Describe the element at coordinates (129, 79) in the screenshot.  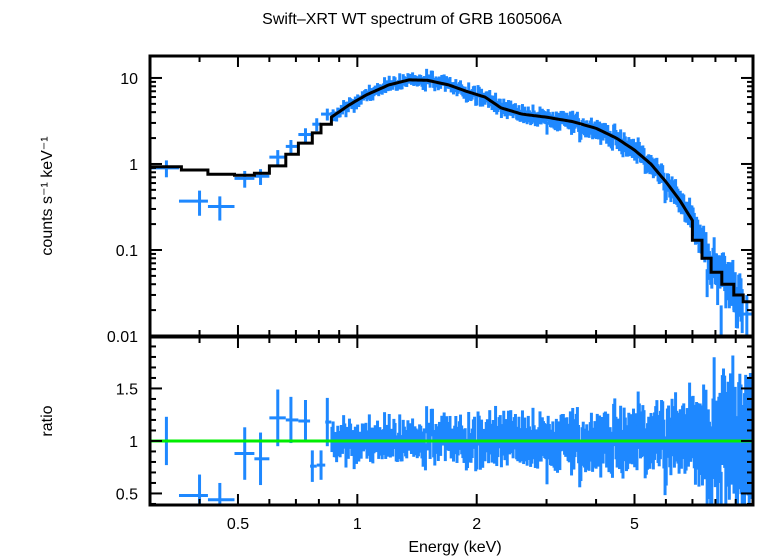
I see `y-tick-label: 10` at that location.